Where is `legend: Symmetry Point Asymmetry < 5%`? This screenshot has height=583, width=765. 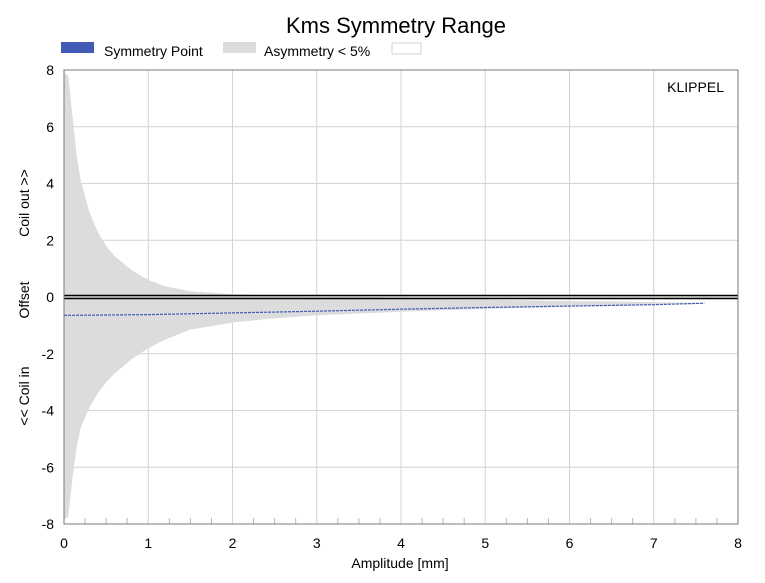
legend: Symmetry Point Asymmetry < 5% is located at coordinates (241, 50).